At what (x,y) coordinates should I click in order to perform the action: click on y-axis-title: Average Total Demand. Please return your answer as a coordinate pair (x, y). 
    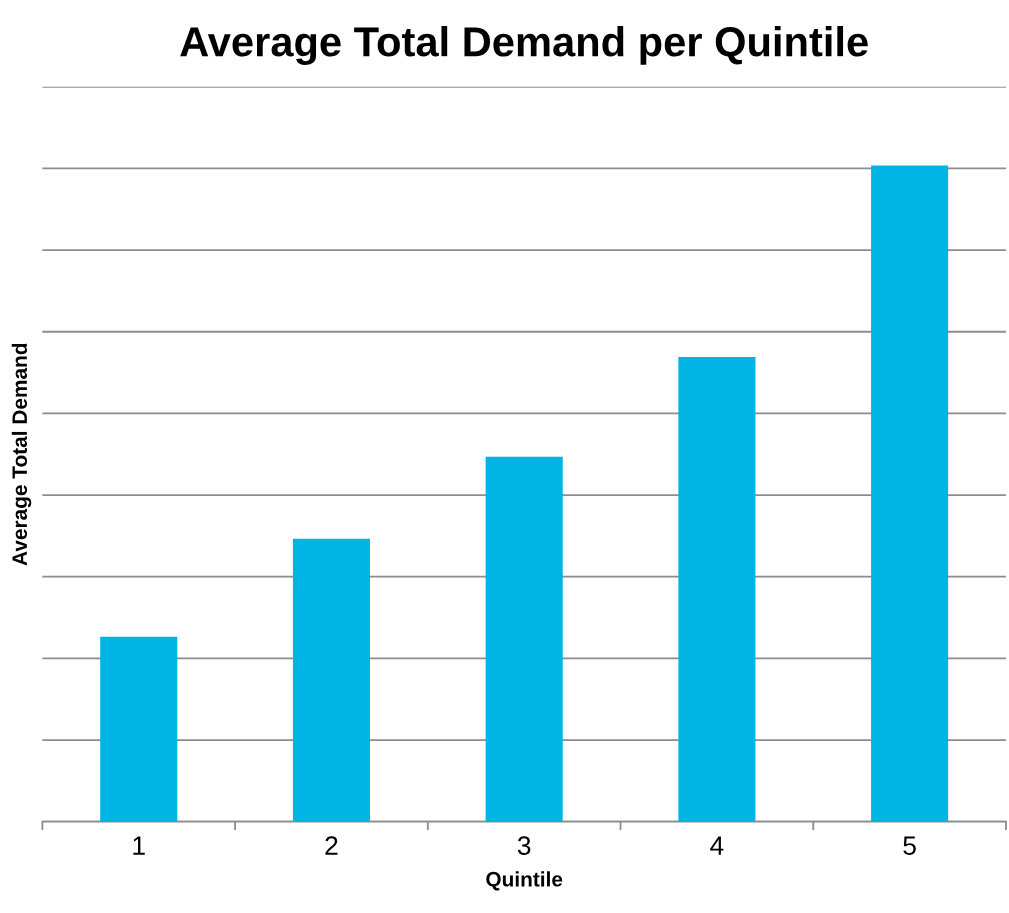
    Looking at the image, I should click on (21, 454).